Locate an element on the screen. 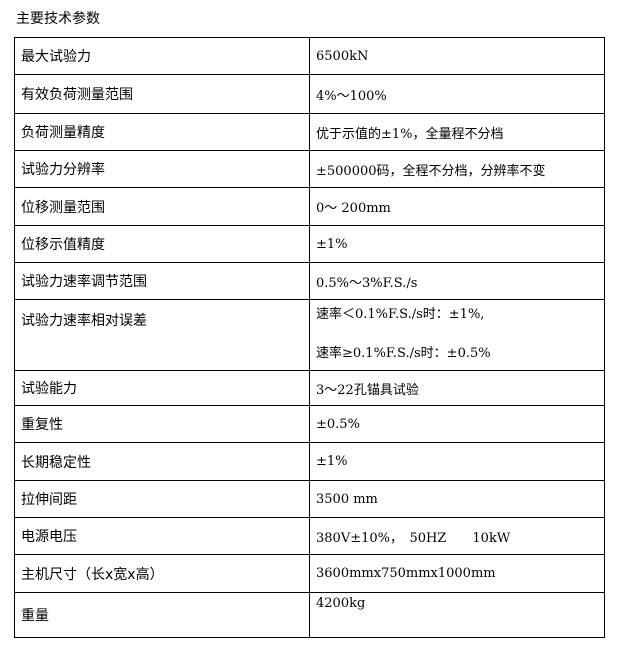 This screenshot has width=621, height=668. table-row: 位移示值精度 ±1% is located at coordinates (309, 244).